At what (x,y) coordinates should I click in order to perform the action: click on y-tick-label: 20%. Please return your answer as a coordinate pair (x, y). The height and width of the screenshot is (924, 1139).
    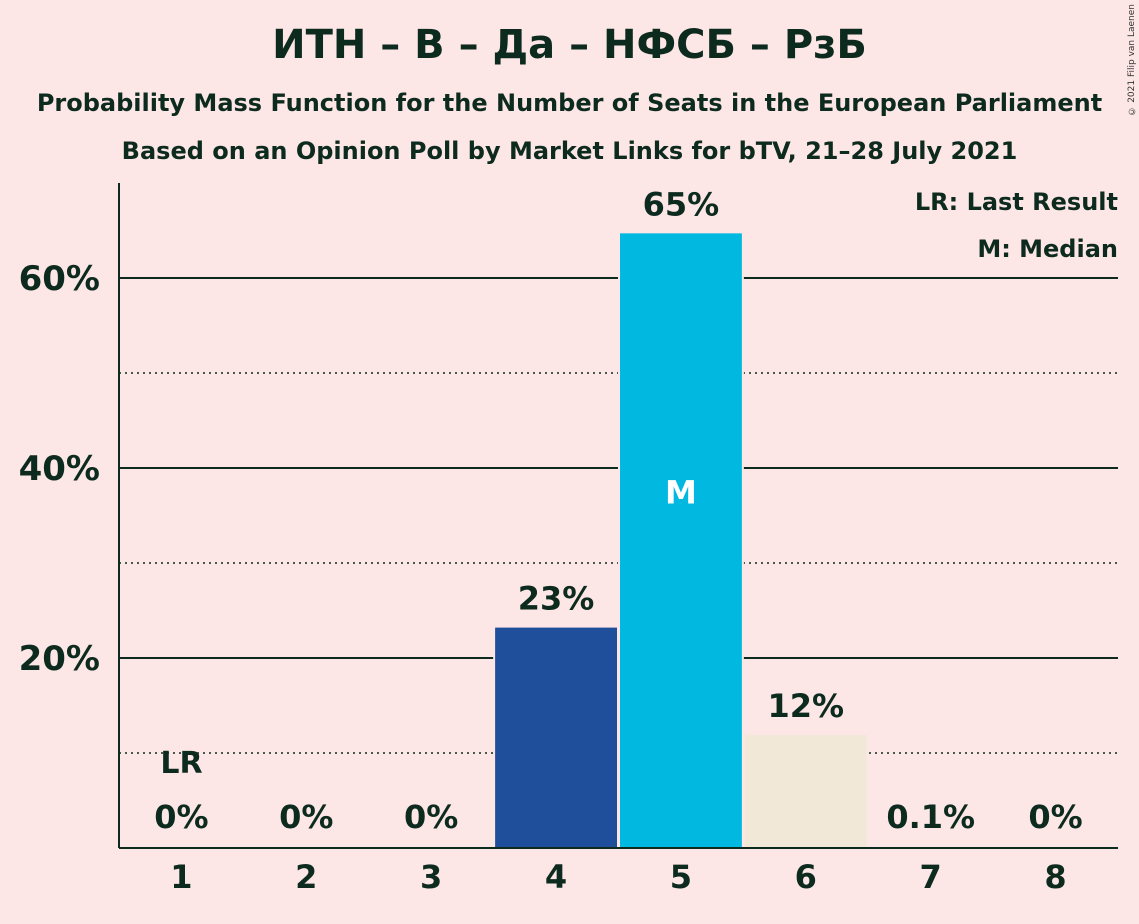
    Looking at the image, I should click on (59, 659).